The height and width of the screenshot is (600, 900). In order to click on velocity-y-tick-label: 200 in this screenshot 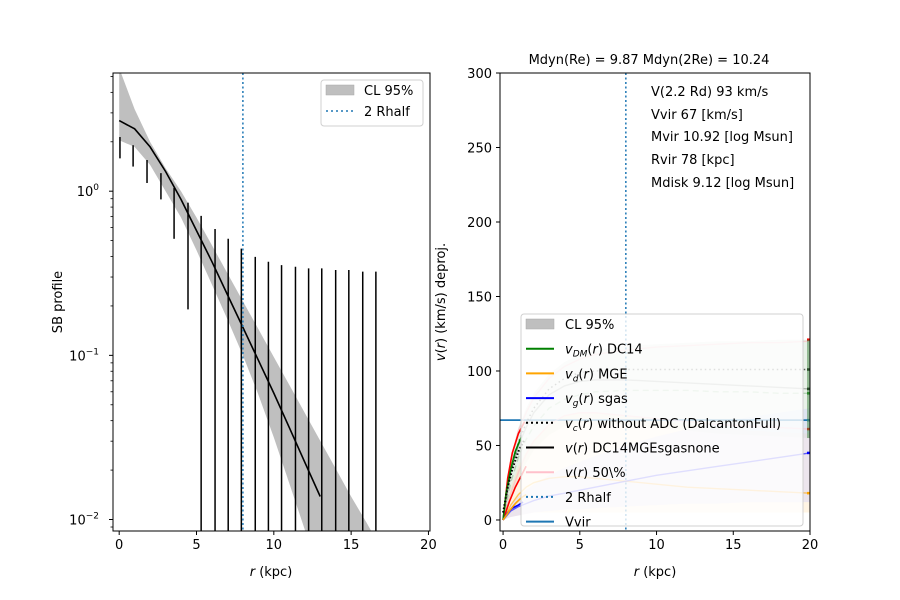, I will do `click(479, 223)`.